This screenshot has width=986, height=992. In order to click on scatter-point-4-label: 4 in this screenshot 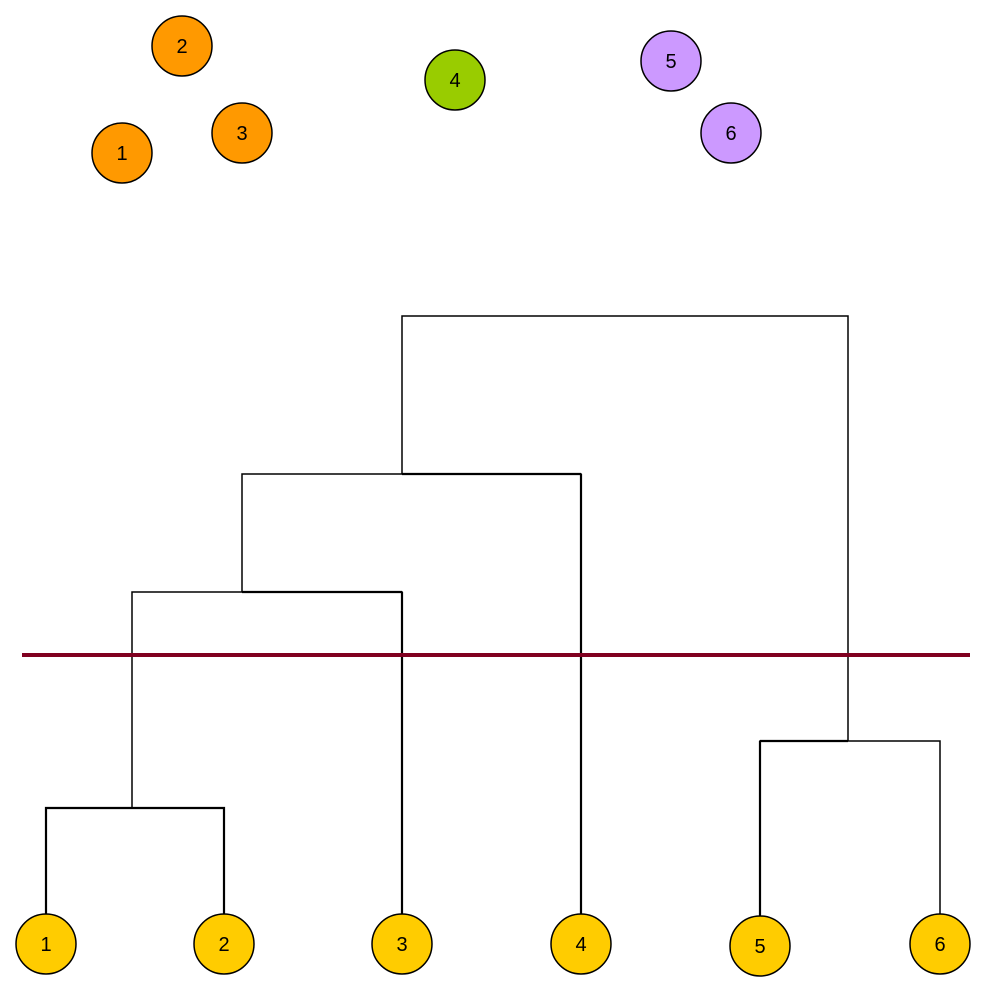, I will do `click(454, 81)`.